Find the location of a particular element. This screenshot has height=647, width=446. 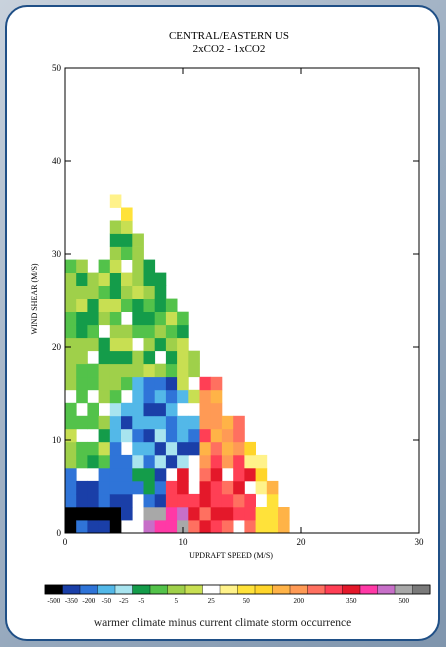

y-tick-label: 50 is located at coordinates (57, 68).